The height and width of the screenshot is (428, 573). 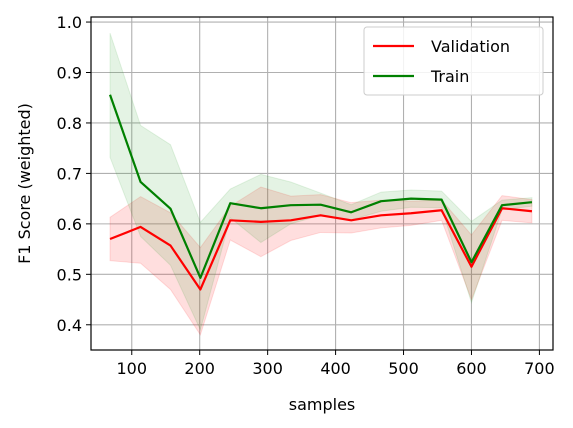 What do you see at coordinates (403, 368) in the screenshot?
I see `x-tick-label: 500` at bounding box center [403, 368].